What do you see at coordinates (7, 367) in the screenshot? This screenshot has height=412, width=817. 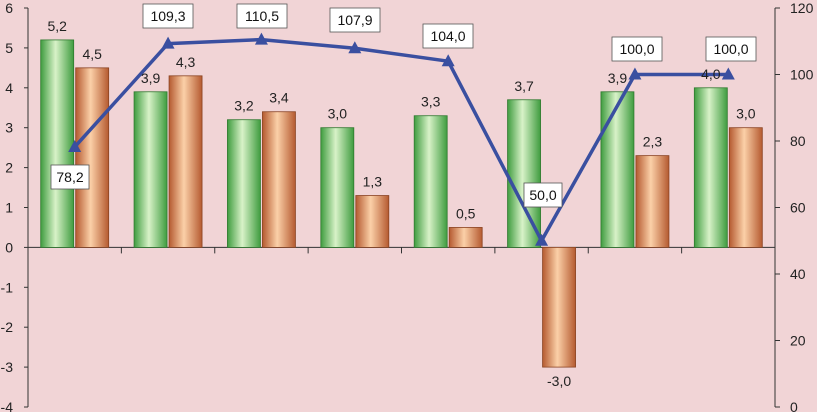 I see `y-left-tick-label: -3` at bounding box center [7, 367].